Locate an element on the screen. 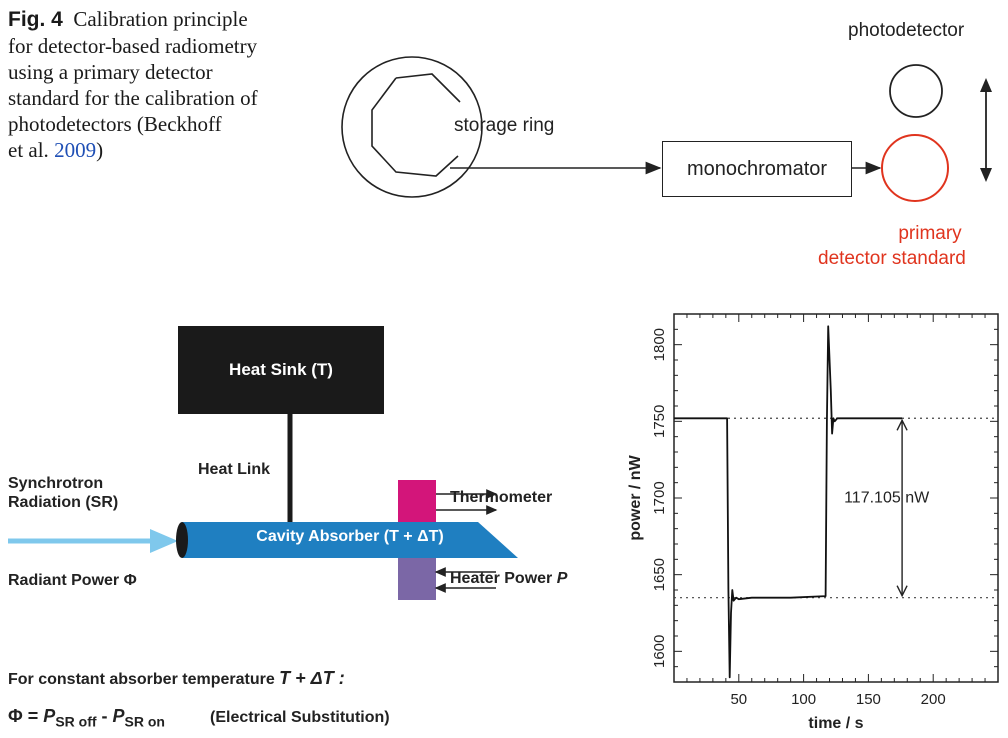  heater-power-label: Heater Power P is located at coordinates (508, 579).